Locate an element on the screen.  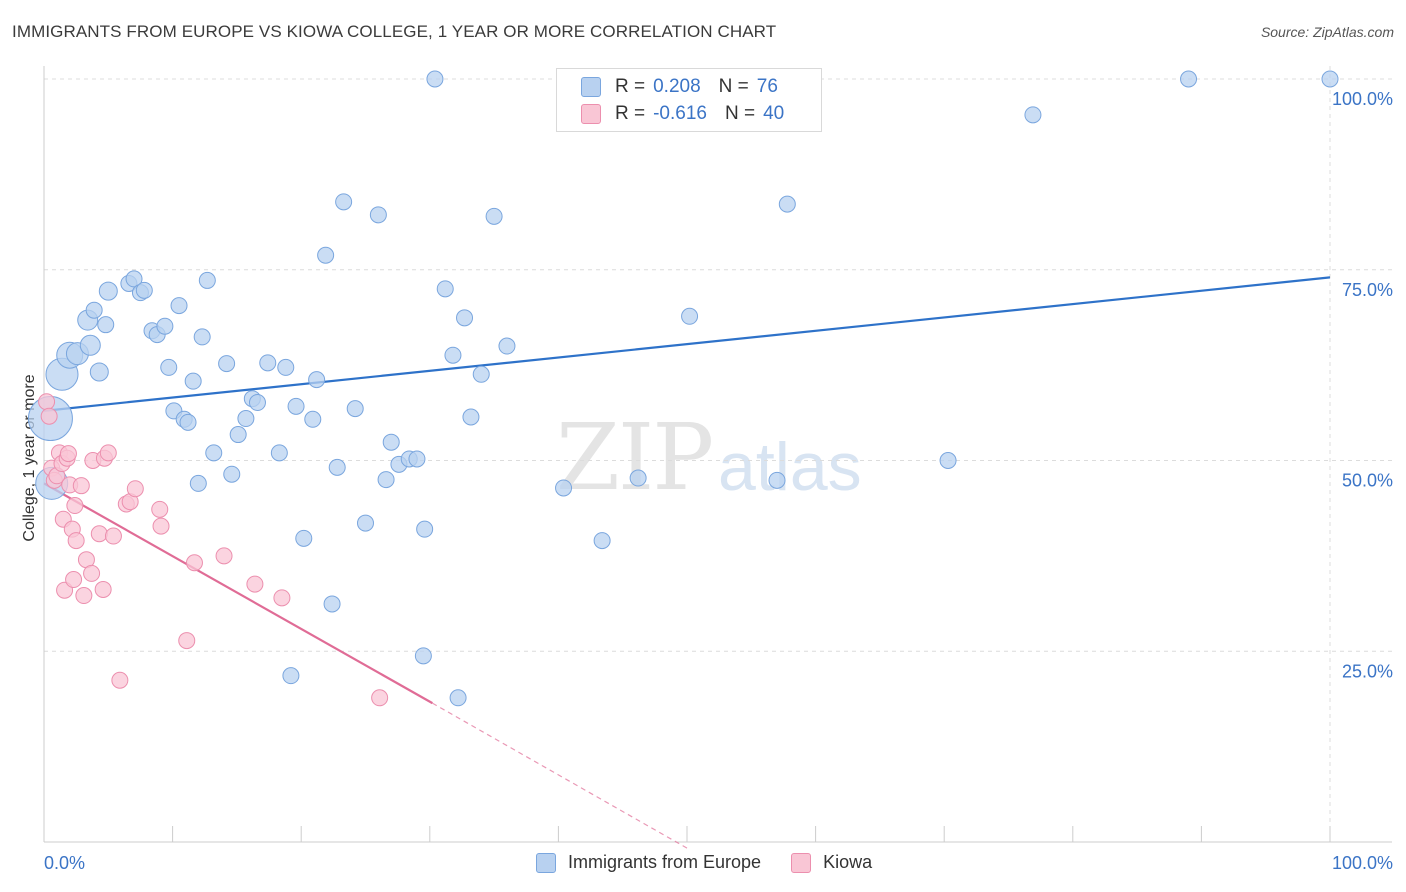
legend-row-europe: R = 0.208 N = 76 is located at coordinates (679, 87).